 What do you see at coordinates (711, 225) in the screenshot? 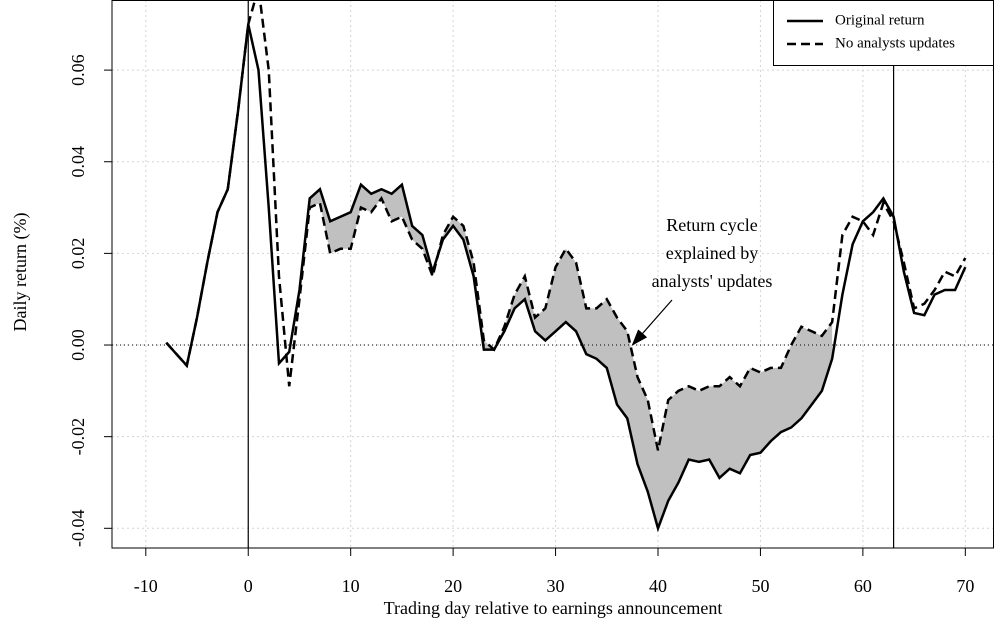
I see `annotation-text: Return cycle` at bounding box center [711, 225].